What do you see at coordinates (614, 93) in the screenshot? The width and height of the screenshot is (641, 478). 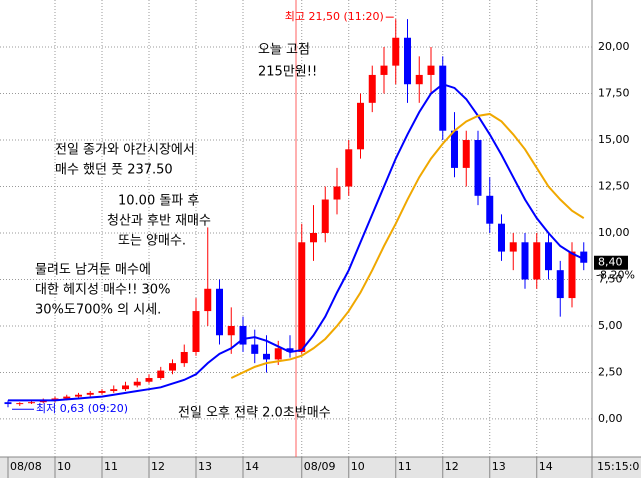 I see `y-tick-label: 17,50` at bounding box center [614, 93].